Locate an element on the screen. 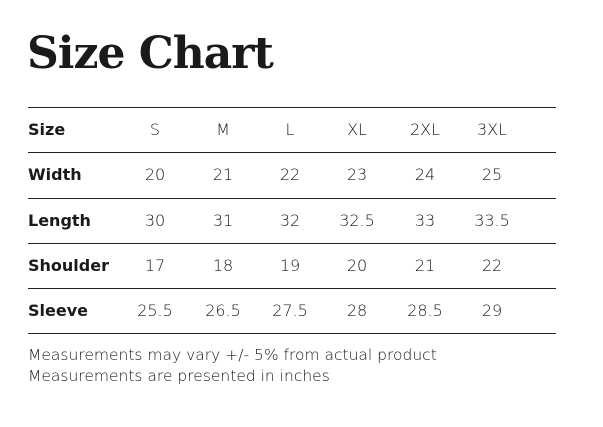  row-cell: 28.5 is located at coordinates (425, 310).